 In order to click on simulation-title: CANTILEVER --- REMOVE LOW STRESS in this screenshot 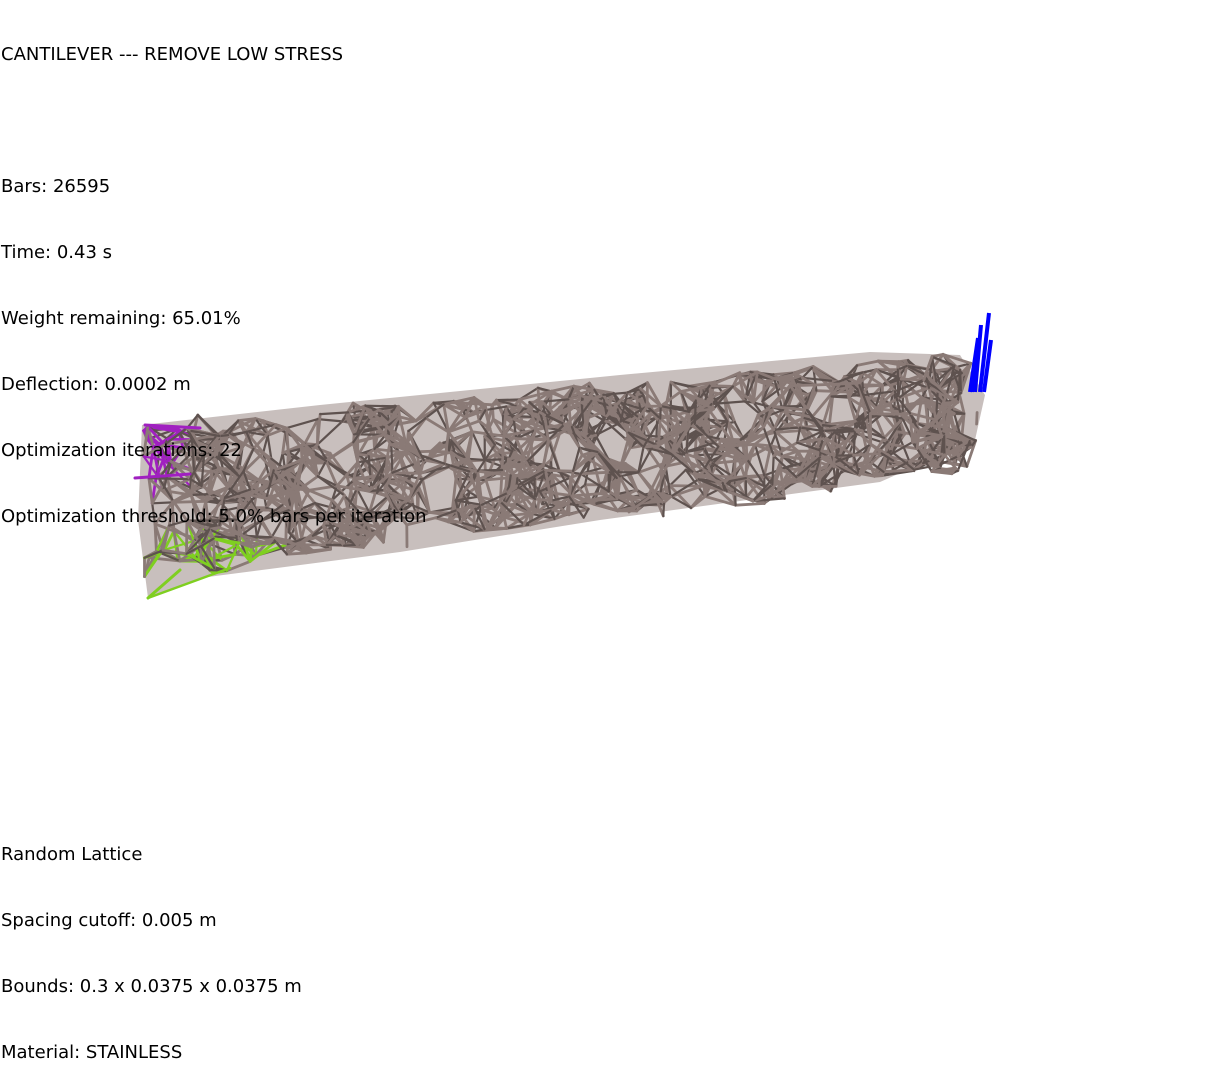, I will do `click(214, 55)`.